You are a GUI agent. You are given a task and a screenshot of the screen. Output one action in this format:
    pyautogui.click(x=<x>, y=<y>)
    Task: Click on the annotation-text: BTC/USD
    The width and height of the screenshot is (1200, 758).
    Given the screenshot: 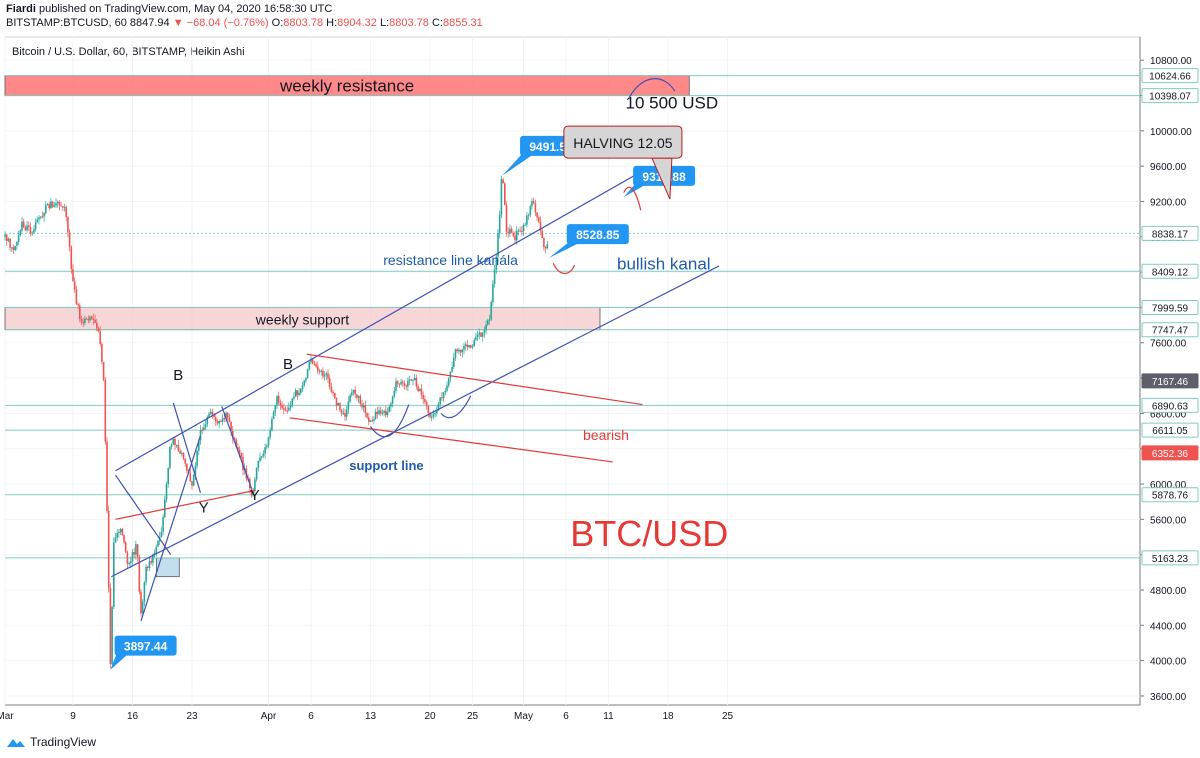 What is the action you would take?
    pyautogui.click(x=649, y=533)
    